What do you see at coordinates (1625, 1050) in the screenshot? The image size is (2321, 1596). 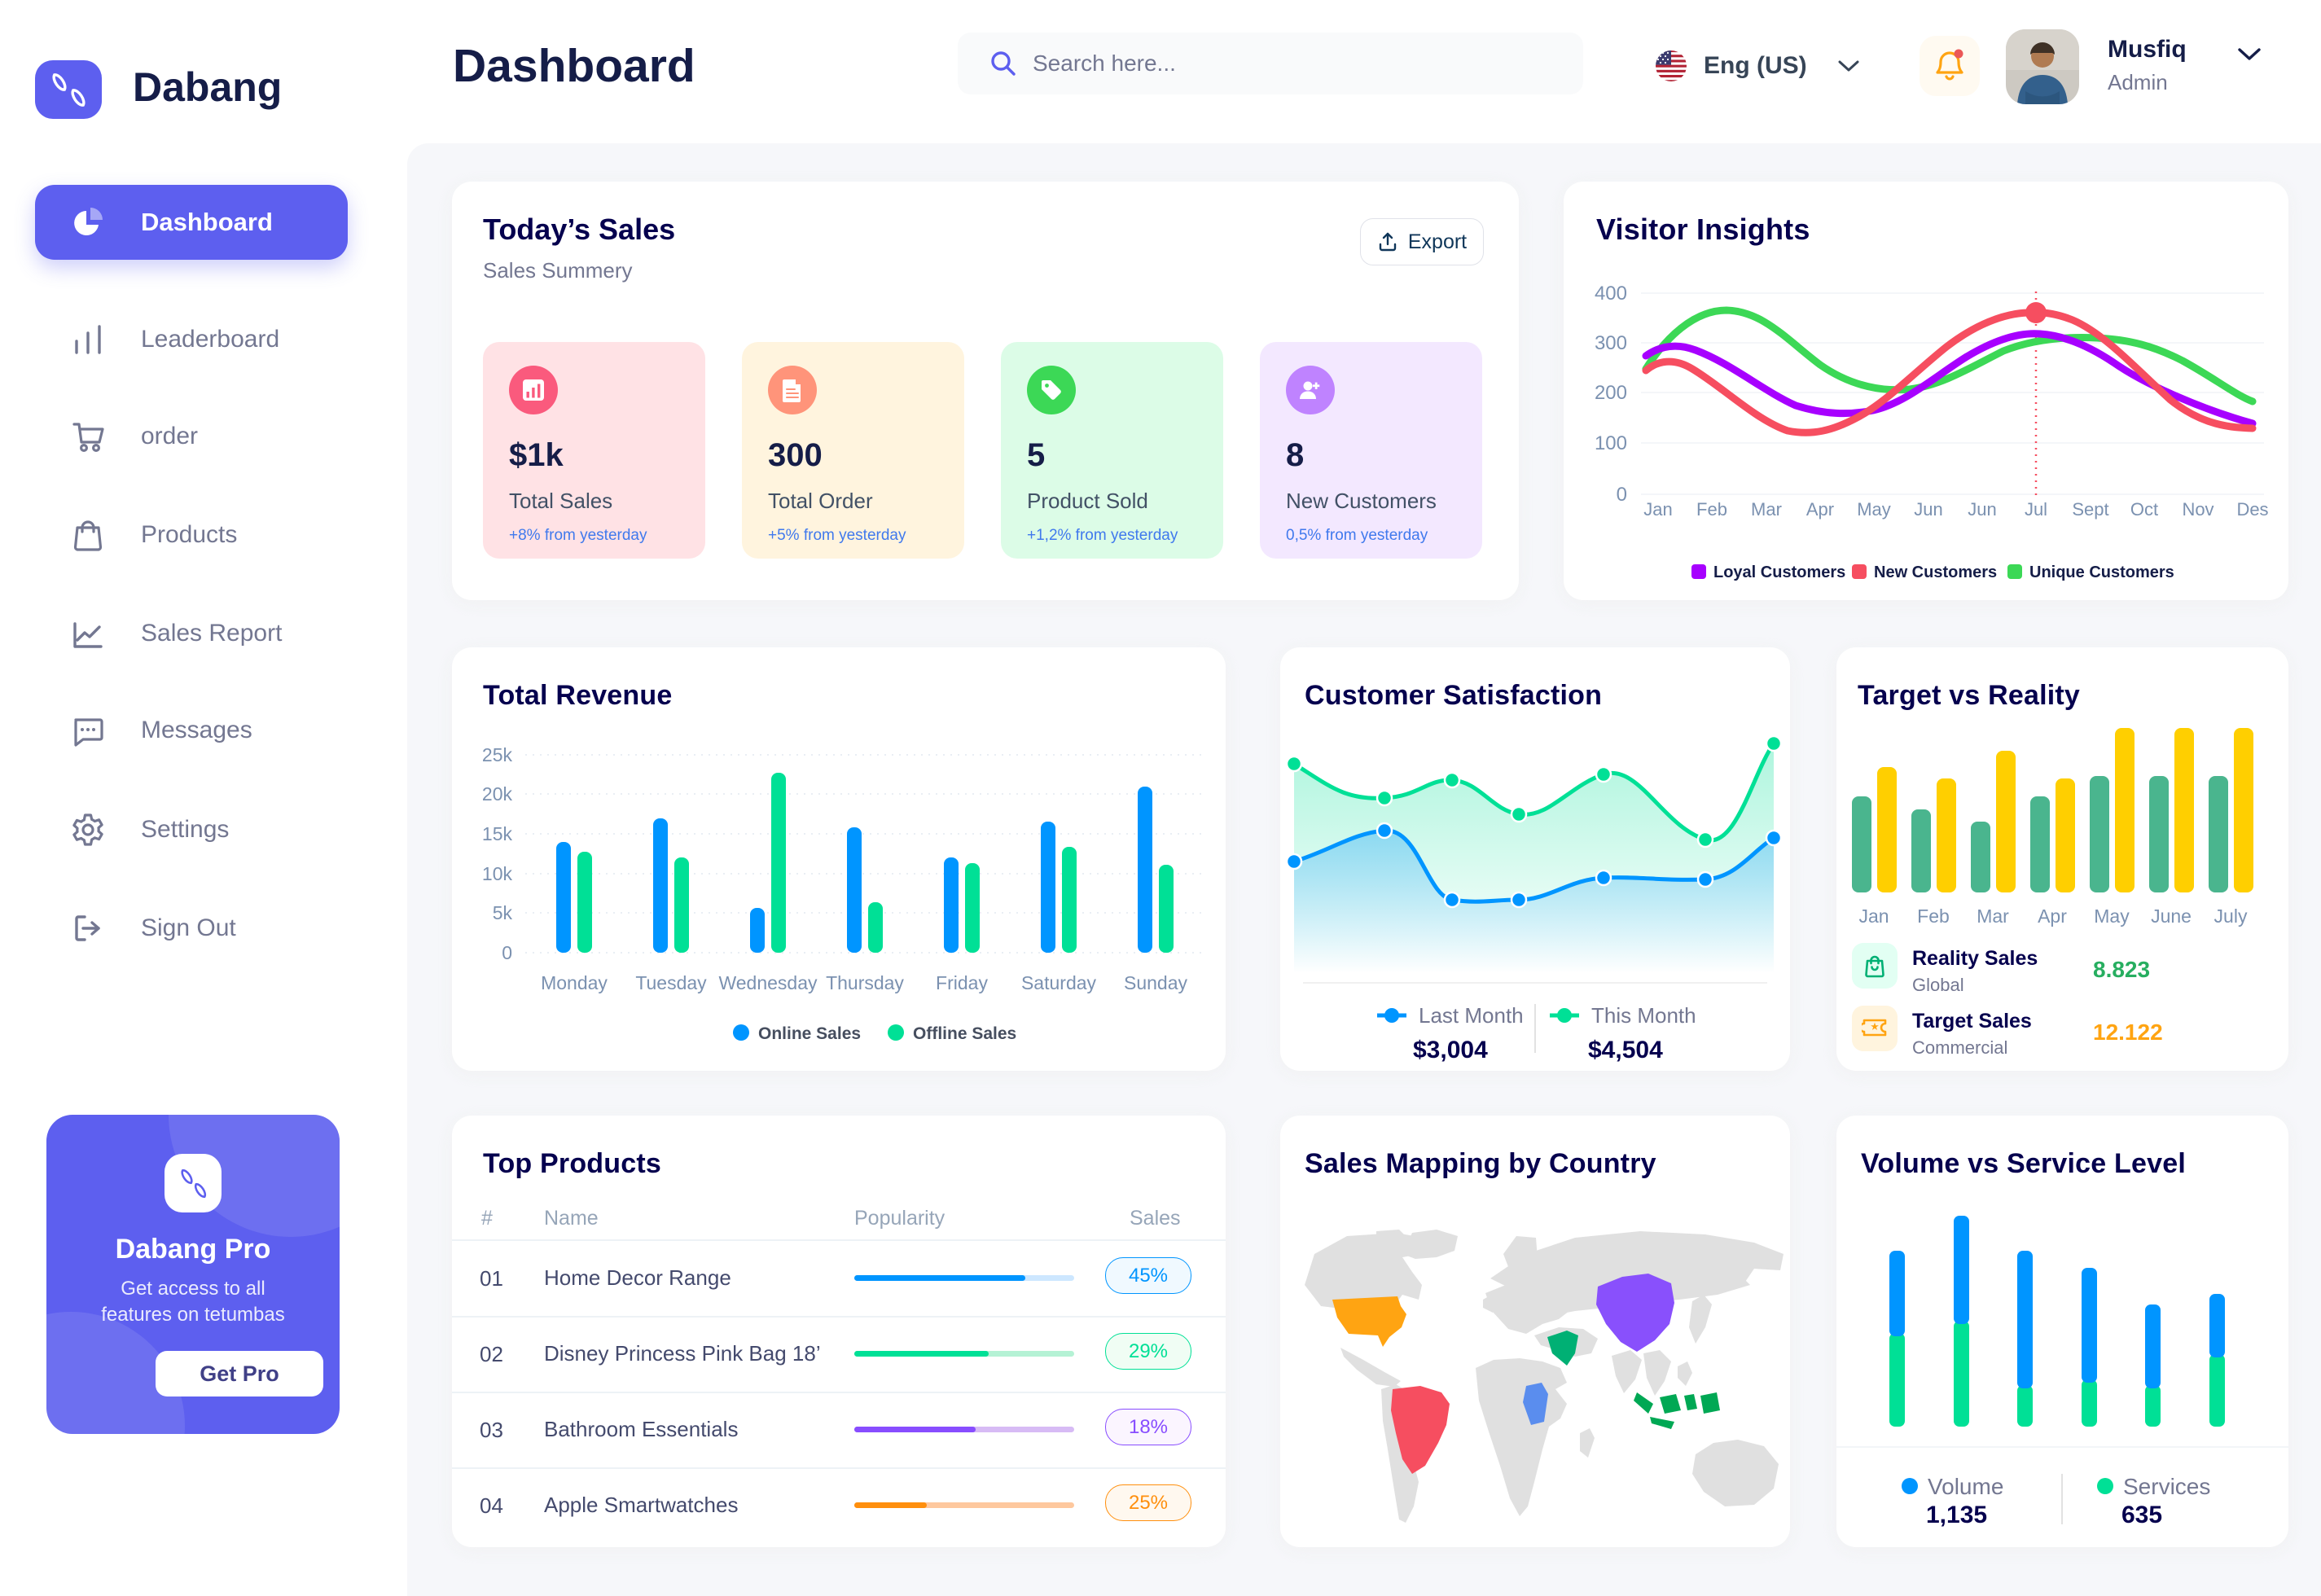 I see `svg-text: $4,504` at bounding box center [1625, 1050].